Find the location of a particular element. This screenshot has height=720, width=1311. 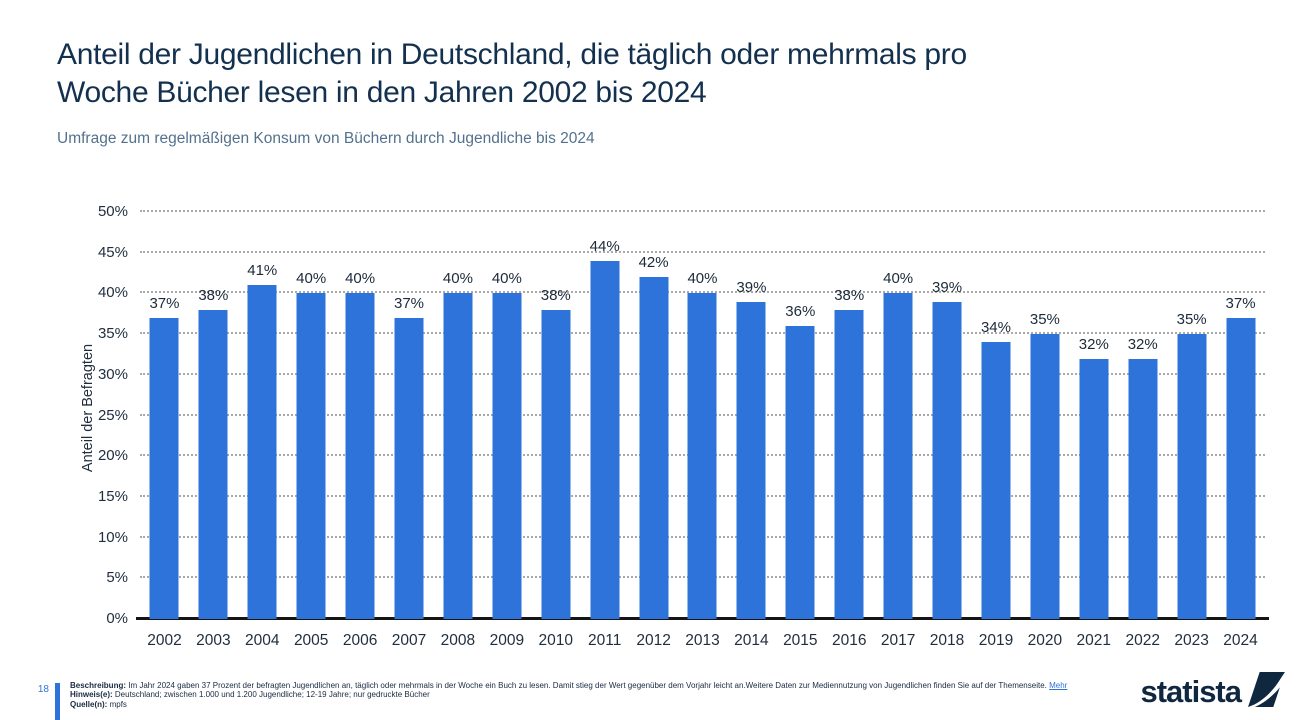

bar-2011 is located at coordinates (605, 439).